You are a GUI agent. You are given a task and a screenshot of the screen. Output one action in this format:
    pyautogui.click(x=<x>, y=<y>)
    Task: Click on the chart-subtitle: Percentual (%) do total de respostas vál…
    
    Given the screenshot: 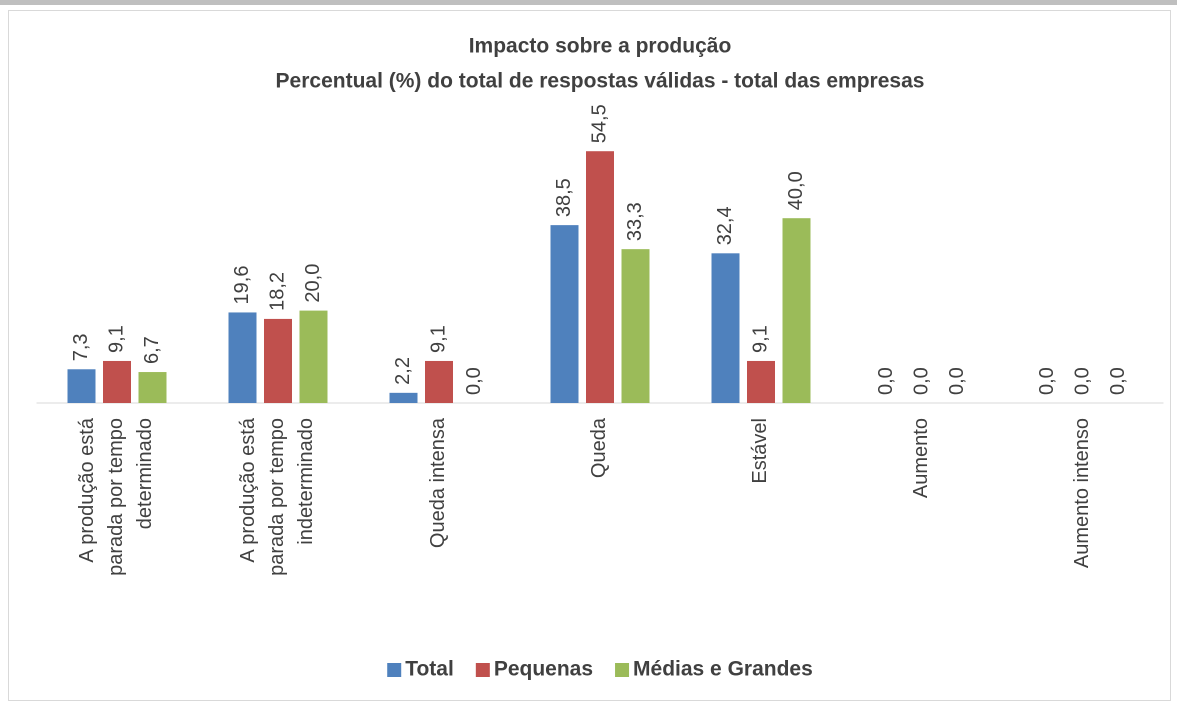 What is the action you would take?
    pyautogui.click(x=600, y=81)
    